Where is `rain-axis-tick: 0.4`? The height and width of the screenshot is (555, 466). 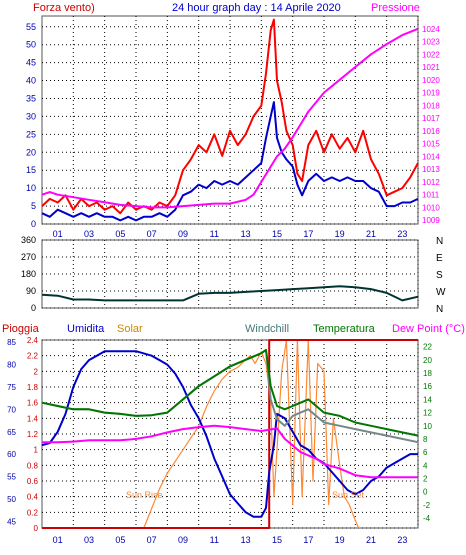 rain-axis-tick: 0.4 is located at coordinates (33, 497).